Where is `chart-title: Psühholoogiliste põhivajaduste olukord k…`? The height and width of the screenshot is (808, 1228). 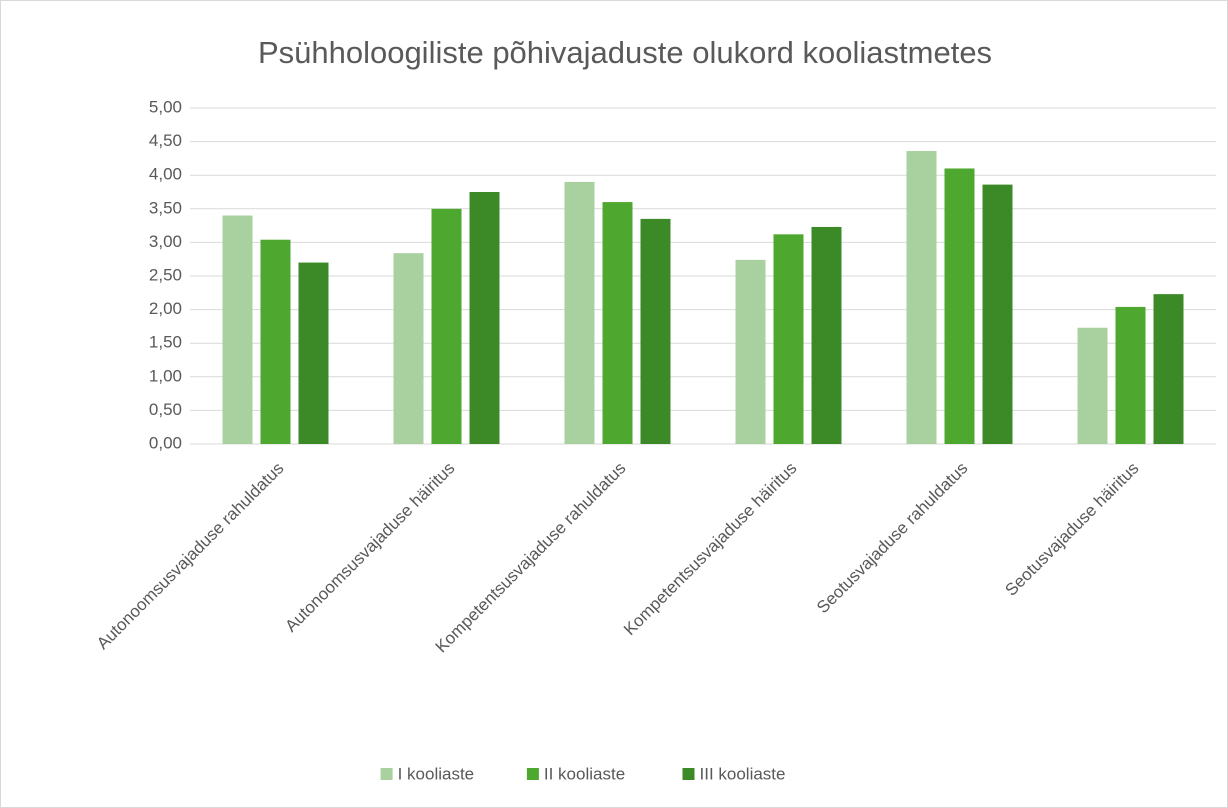
chart-title: Psühholoogiliste põhivajaduste olukord k… is located at coordinates (625, 52).